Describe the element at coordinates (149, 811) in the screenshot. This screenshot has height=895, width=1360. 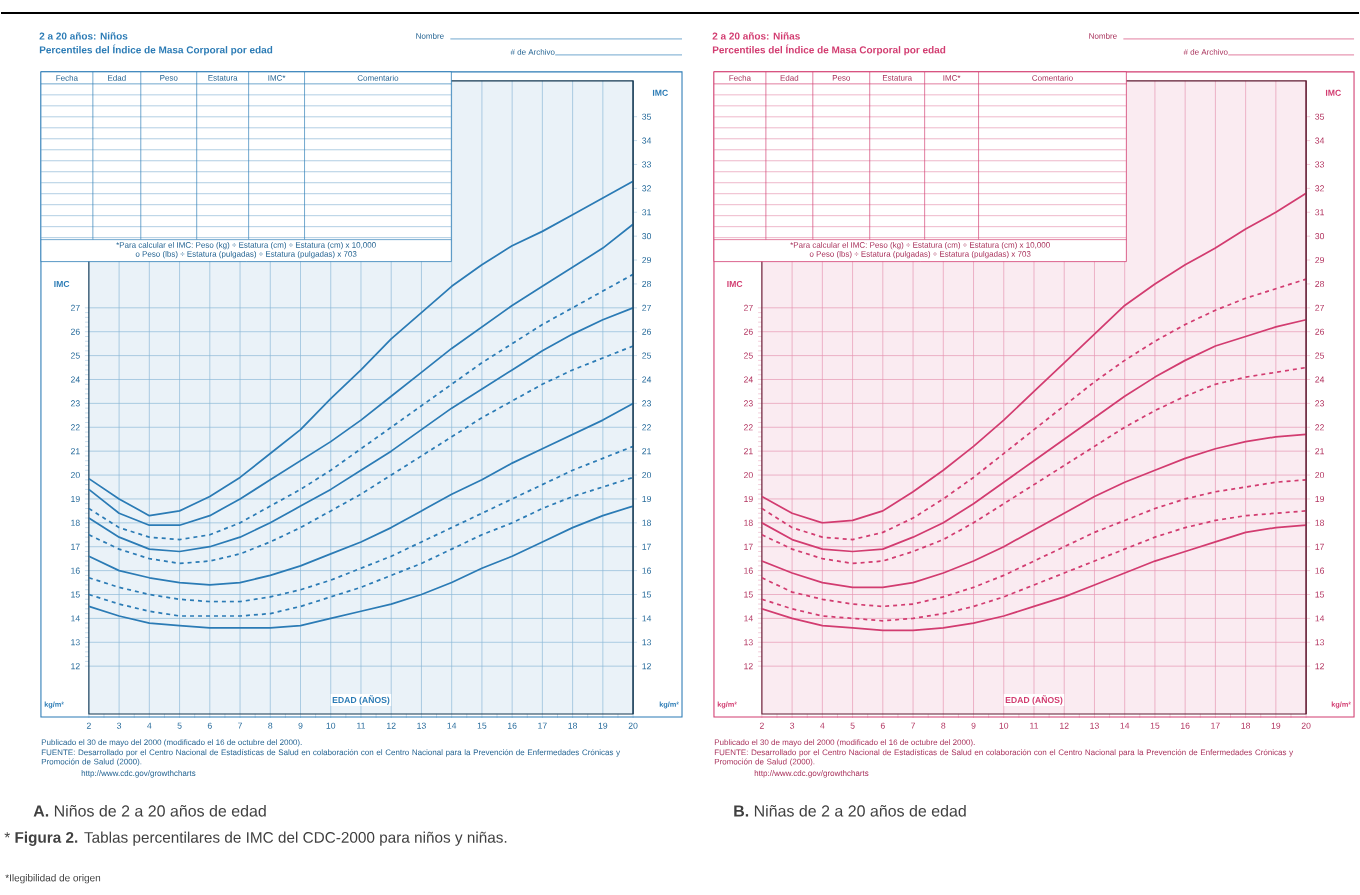
I see `text: A. Niños de 2 a 20 años de edad` at that location.